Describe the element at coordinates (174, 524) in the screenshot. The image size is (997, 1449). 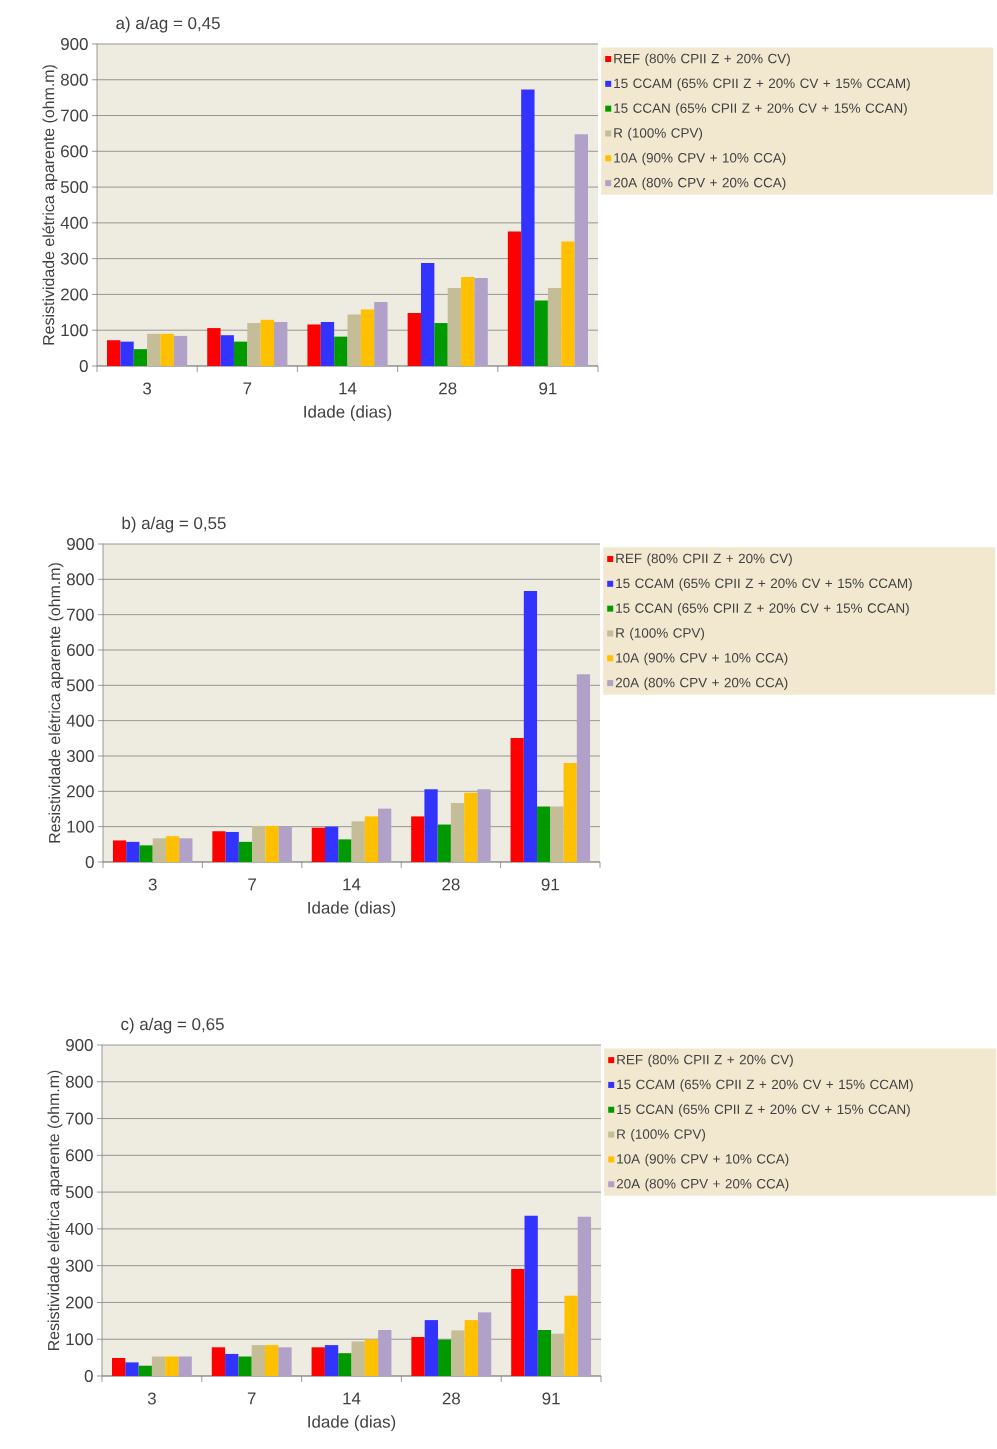
I see `chart-title: b) a/ag = 0,55` at that location.